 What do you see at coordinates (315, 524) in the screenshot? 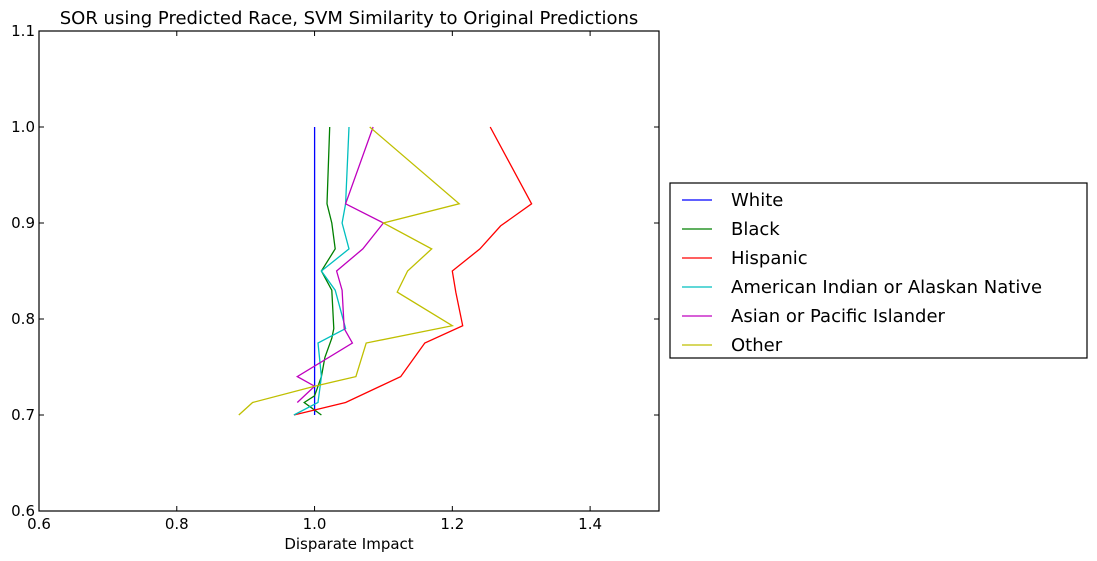
I see `x-tick-label: 1.0` at bounding box center [315, 524].